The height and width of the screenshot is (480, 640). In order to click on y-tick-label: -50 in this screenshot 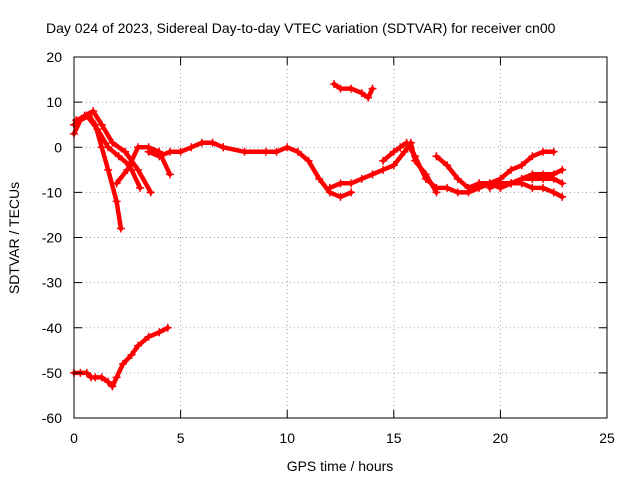, I will do `click(52, 373)`.